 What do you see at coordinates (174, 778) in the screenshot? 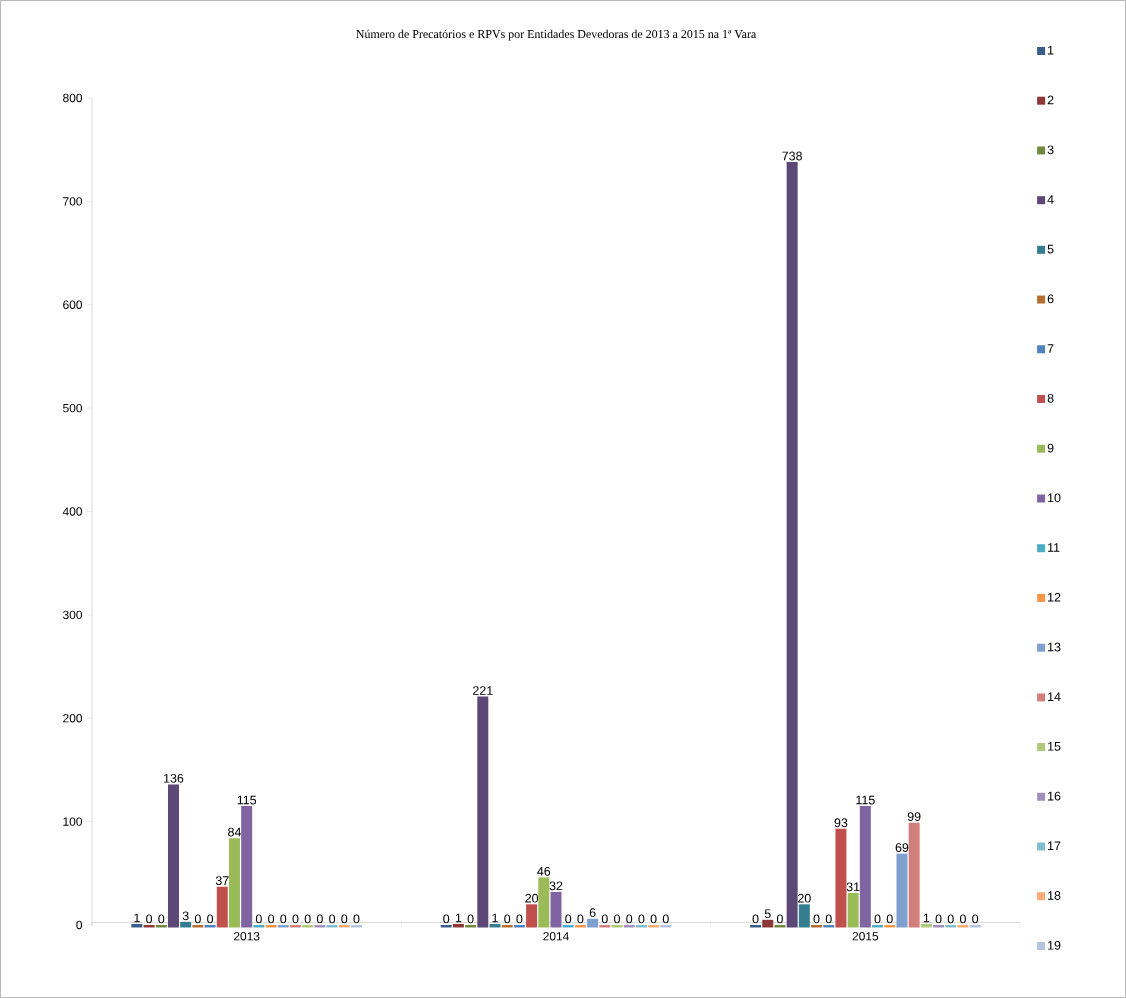
I see `data-label: 136` at bounding box center [174, 778].